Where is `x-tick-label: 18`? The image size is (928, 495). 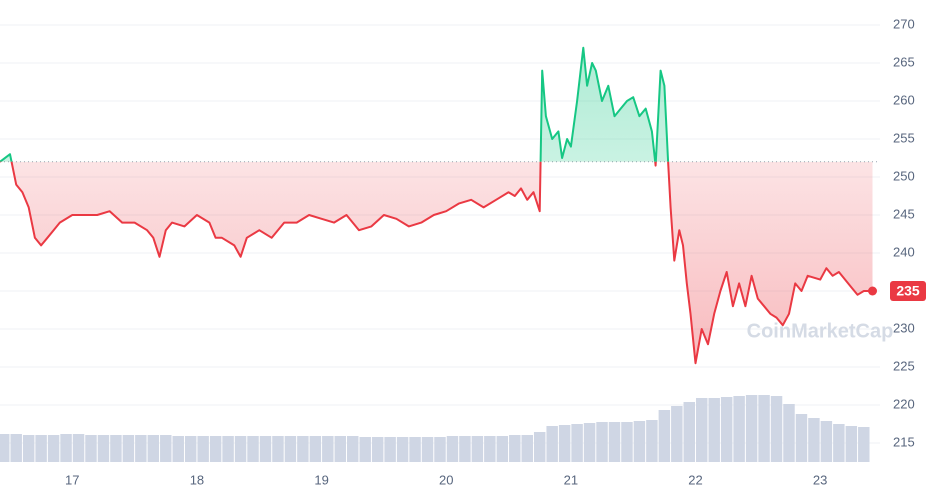
x-tick-label: 18 is located at coordinates (197, 479).